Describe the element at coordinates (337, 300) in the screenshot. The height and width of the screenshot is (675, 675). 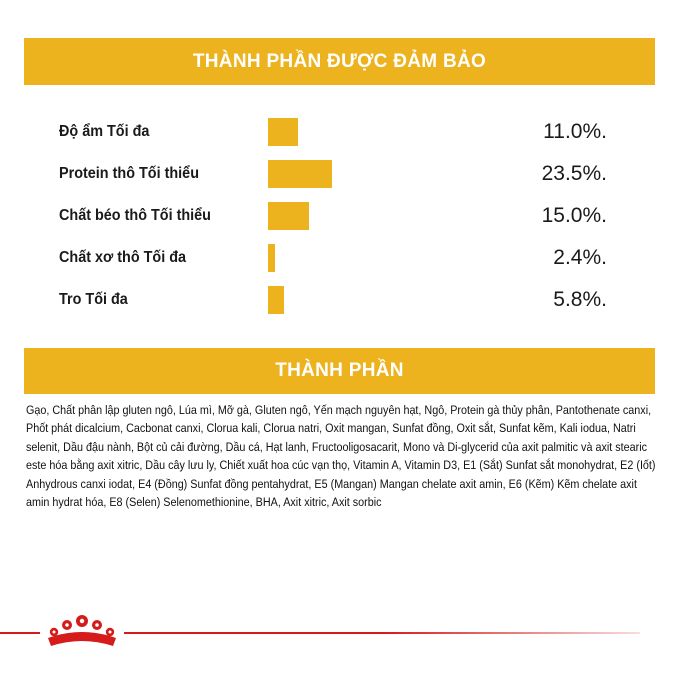
I see `chart-row: Tro Tối đa 5.8%.` at that location.